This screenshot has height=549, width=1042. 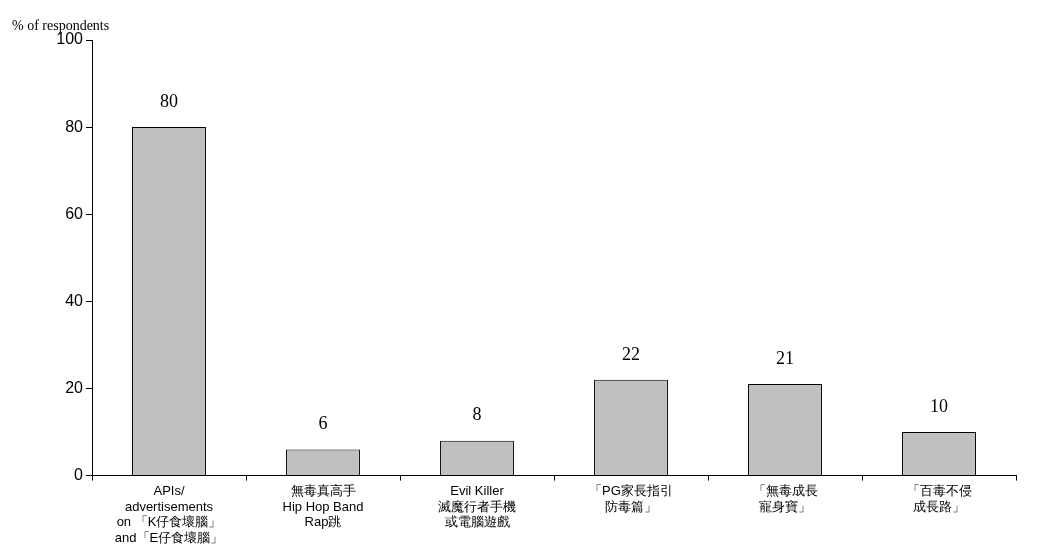 What do you see at coordinates (74, 387) in the screenshot?
I see `y-tick-label: 20` at bounding box center [74, 387].